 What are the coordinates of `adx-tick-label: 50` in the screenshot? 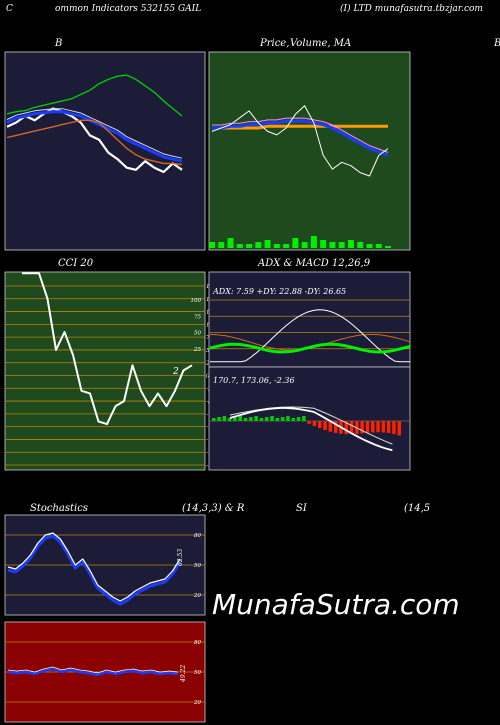 It's located at (197, 334).